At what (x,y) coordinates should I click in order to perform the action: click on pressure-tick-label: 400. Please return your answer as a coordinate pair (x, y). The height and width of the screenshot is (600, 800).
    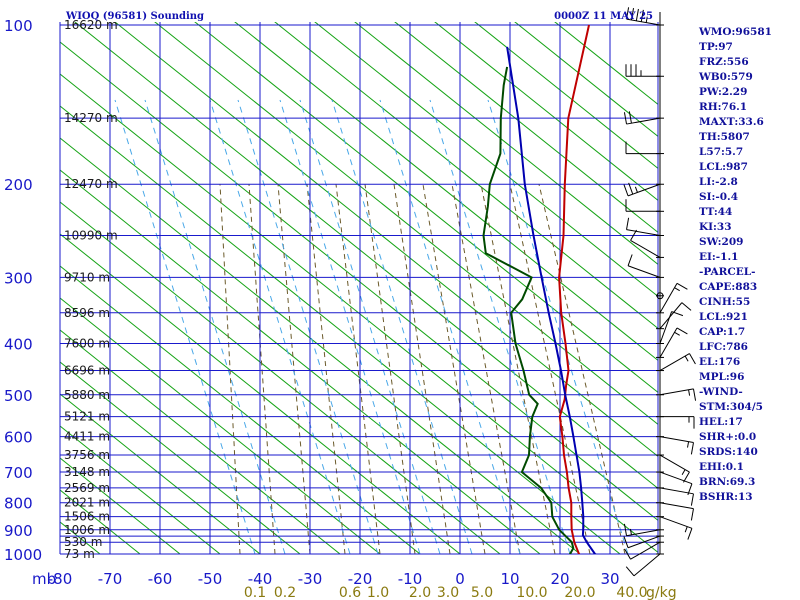
    Looking at the image, I should click on (18, 344).